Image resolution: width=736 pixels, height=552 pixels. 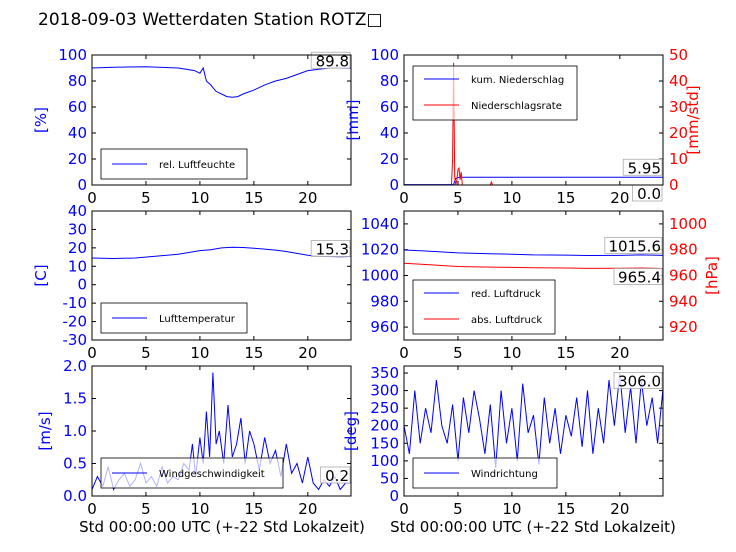 I want to click on precip-series-1-line, so click(x=533, y=180).